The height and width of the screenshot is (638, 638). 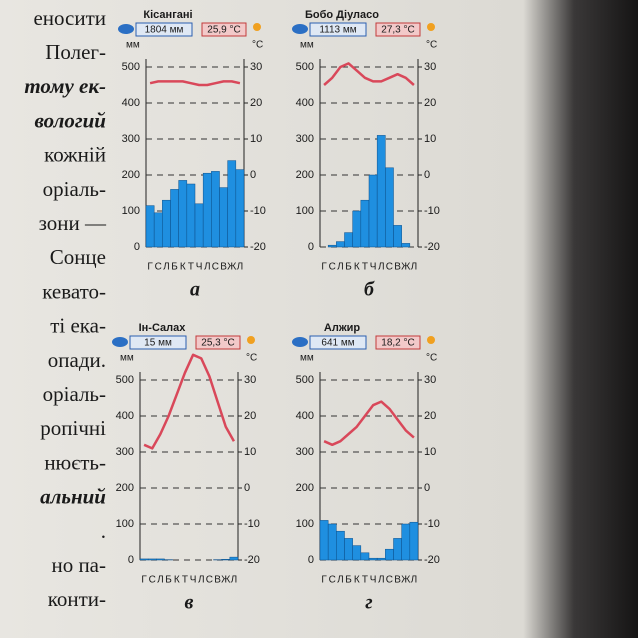 I want to click on temp-mean: 25,9 °C, so click(x=223, y=30).